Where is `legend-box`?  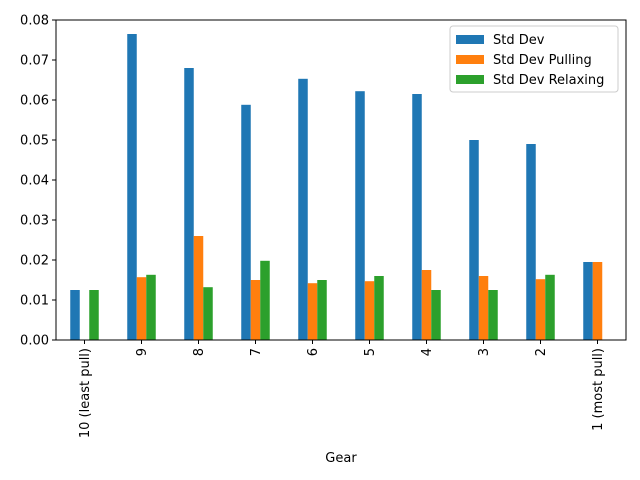 legend-box is located at coordinates (534, 59).